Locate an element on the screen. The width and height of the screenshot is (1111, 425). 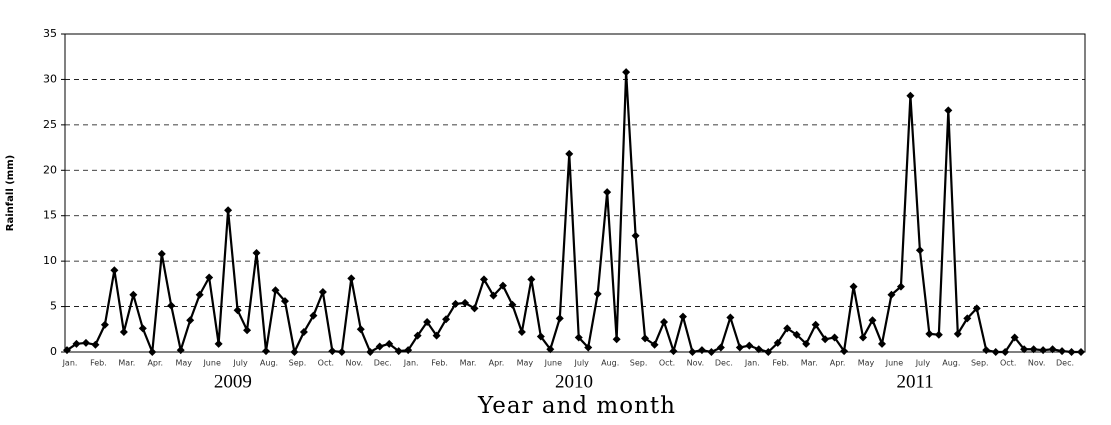
y-tick-label: 20 is located at coordinates (50, 169).